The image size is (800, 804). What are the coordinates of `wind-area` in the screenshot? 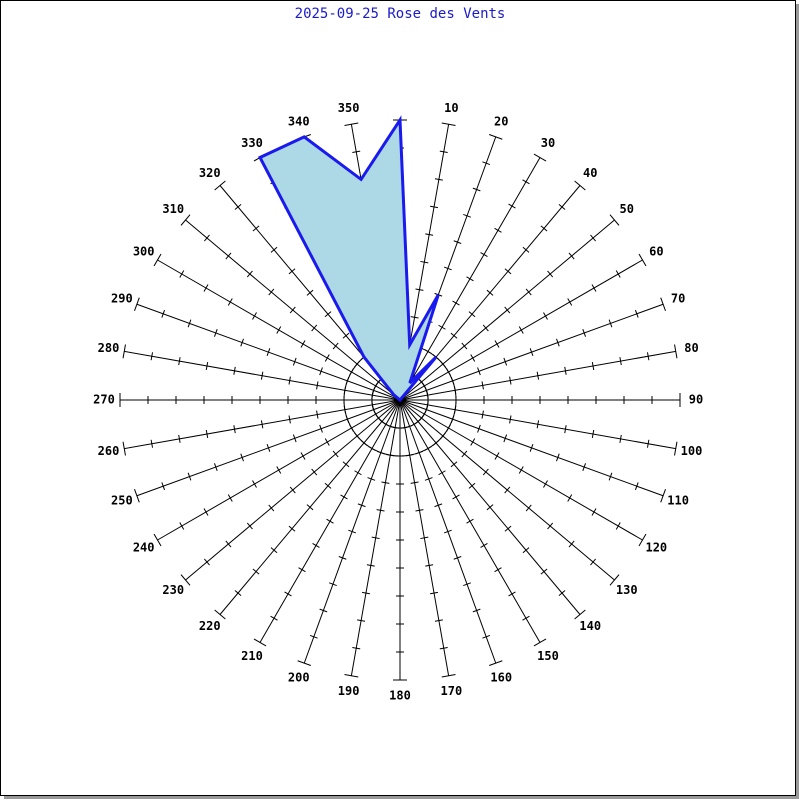 It's located at (348, 259).